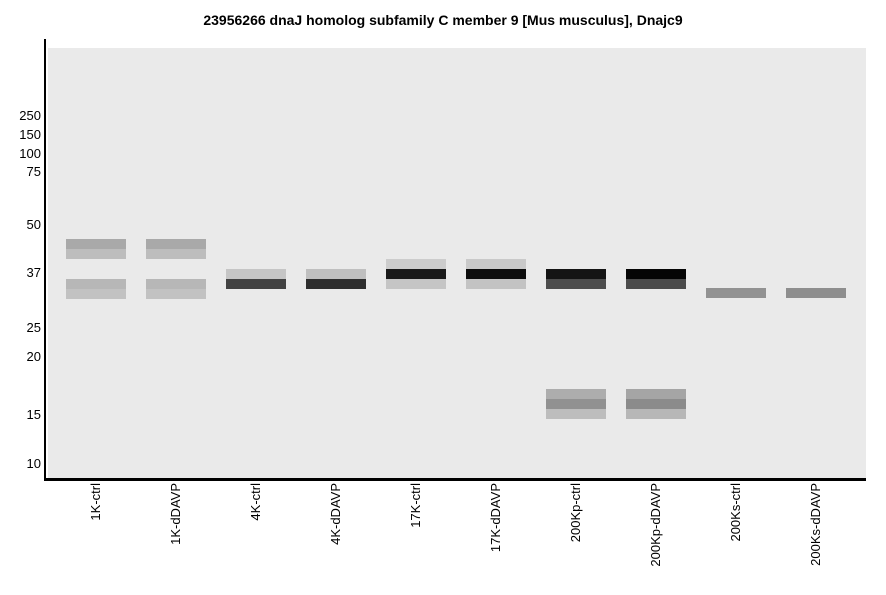  Describe the element at coordinates (735, 512) in the screenshot. I see `lane-label: 200Ks-ctrl` at that location.